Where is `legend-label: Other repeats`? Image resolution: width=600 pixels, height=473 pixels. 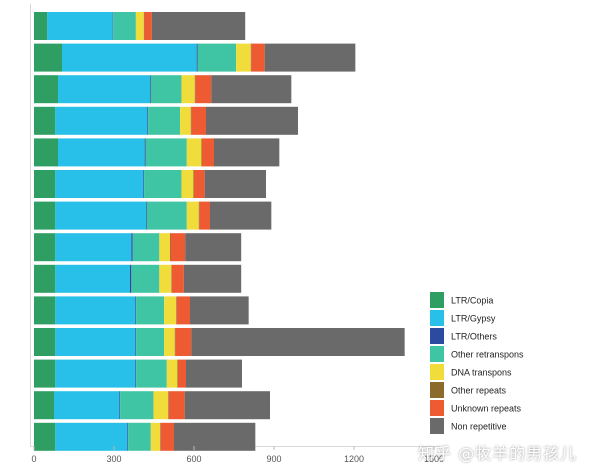
legend-label: Other repeats is located at coordinates (479, 391).